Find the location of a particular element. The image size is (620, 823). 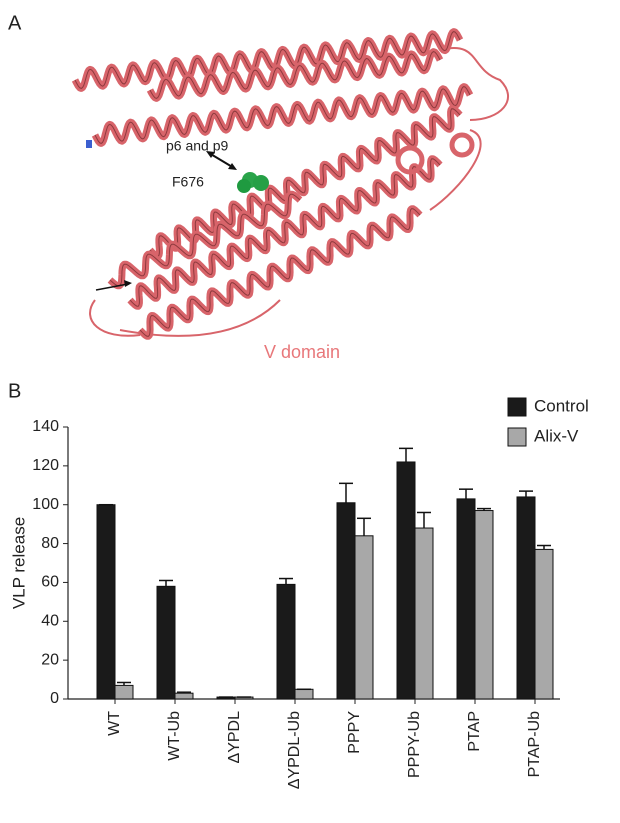

annotation: F676 is located at coordinates (188, 182).